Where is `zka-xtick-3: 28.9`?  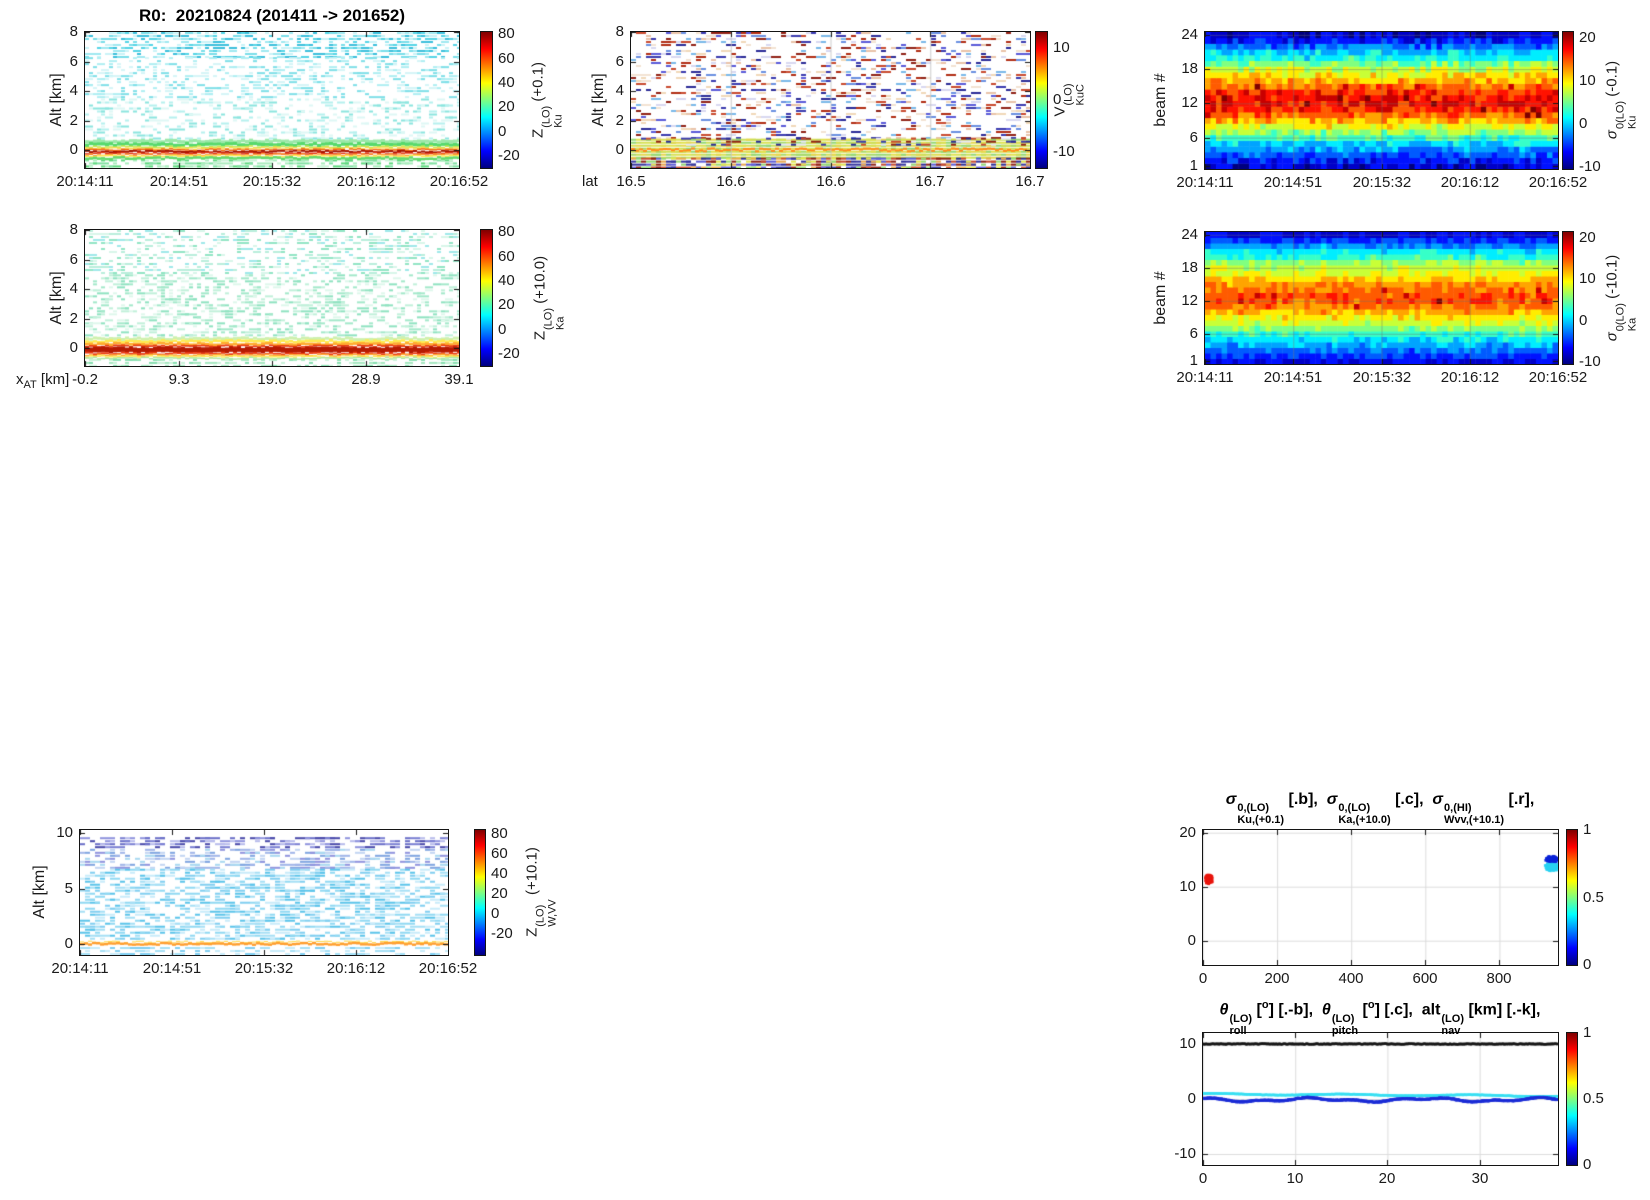
zka-xtick-3: 28.9 is located at coordinates (366, 379).